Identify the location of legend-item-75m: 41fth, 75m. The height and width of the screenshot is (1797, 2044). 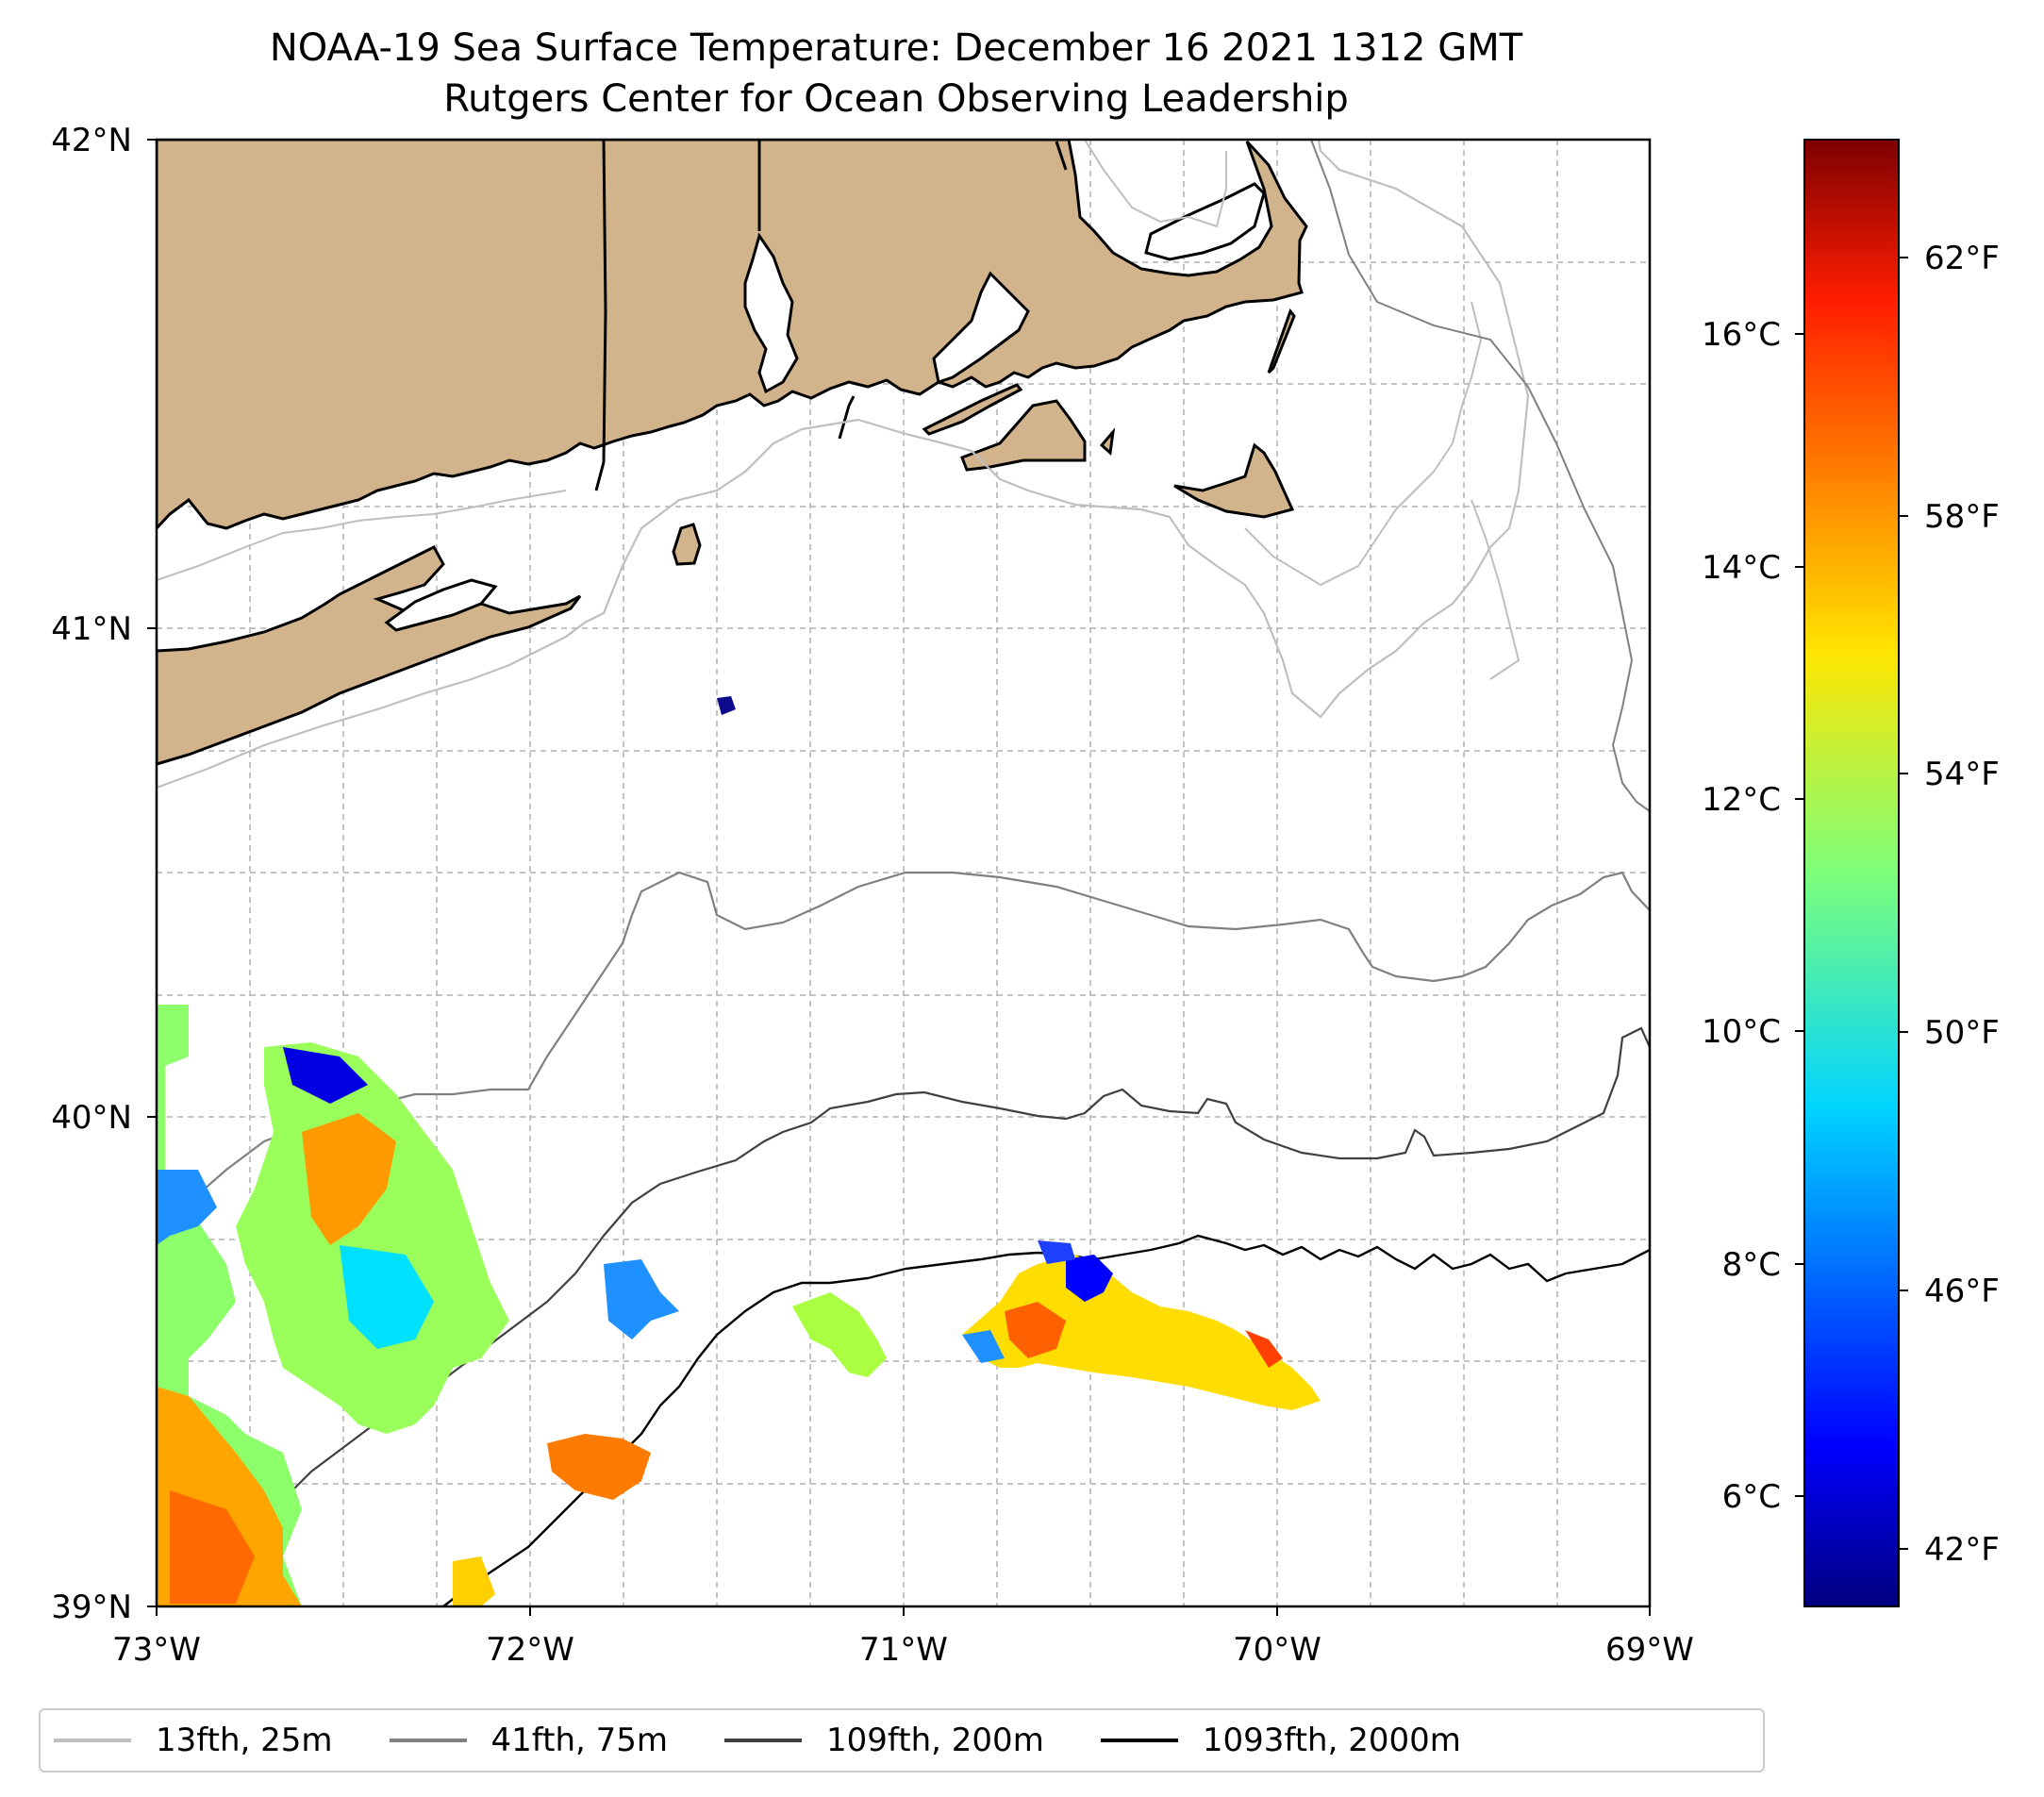
(529, 1740).